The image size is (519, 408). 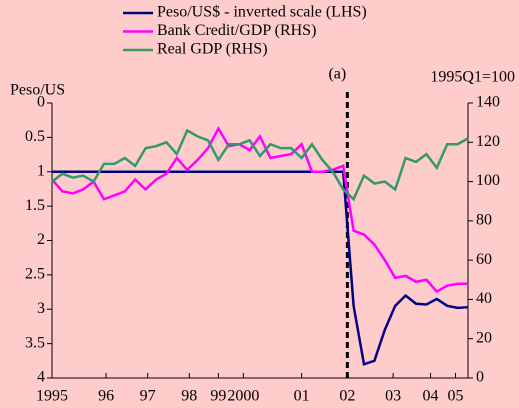 I want to click on y-tick-label: 2.5, so click(x=35, y=274).